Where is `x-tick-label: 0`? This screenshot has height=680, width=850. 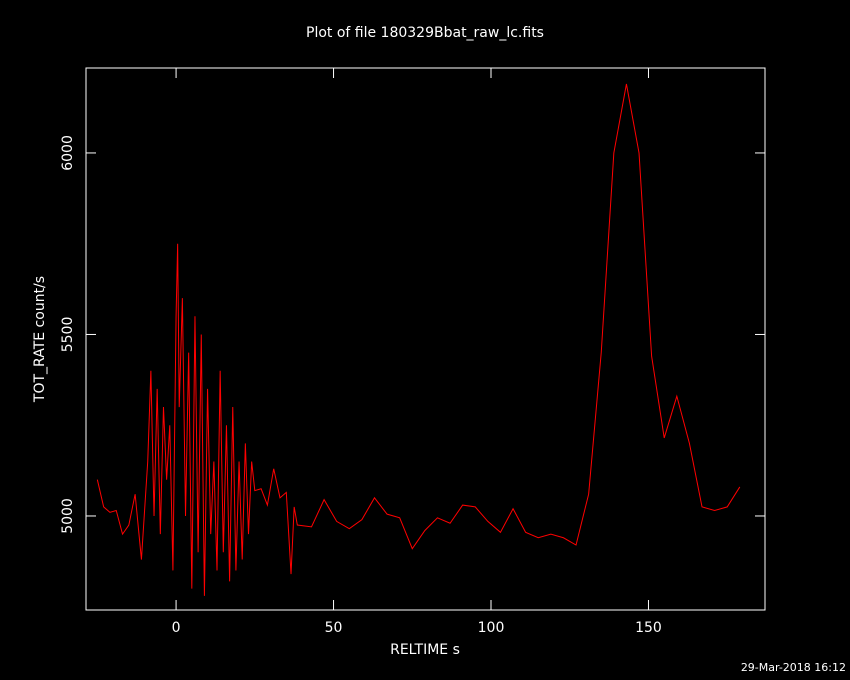
x-tick-label: 0 is located at coordinates (176, 628).